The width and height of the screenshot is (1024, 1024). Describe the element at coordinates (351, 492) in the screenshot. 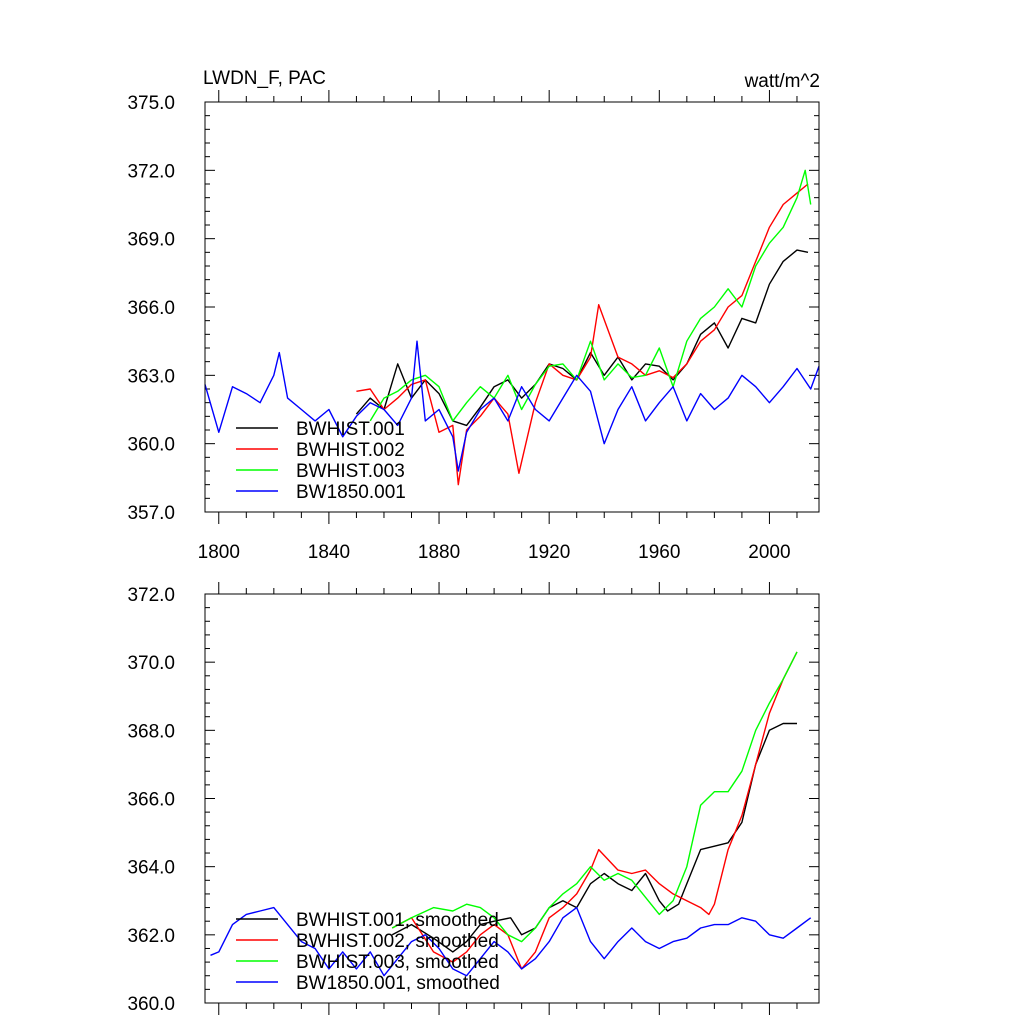

I see `top-legend-label: BW1850.001` at that location.